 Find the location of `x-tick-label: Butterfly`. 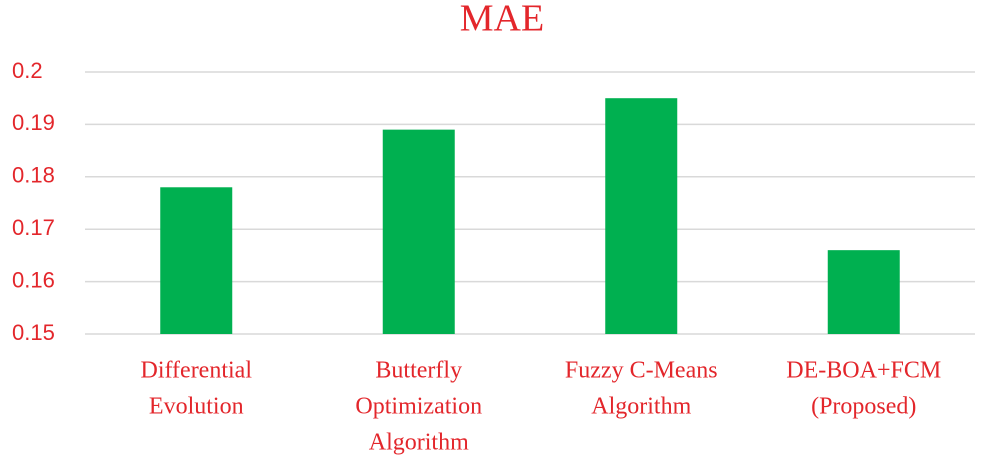

x-tick-label: Butterfly is located at coordinates (418, 371).